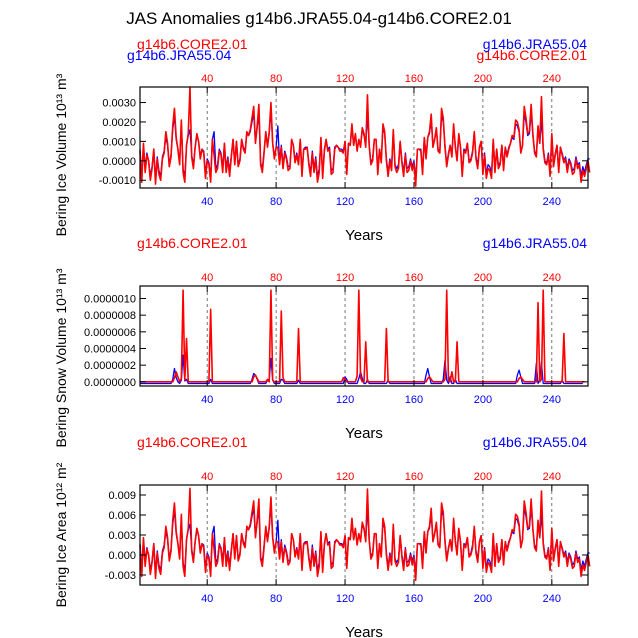  I want to click on panel1-ytick-label: 0.0030, so click(119, 104).